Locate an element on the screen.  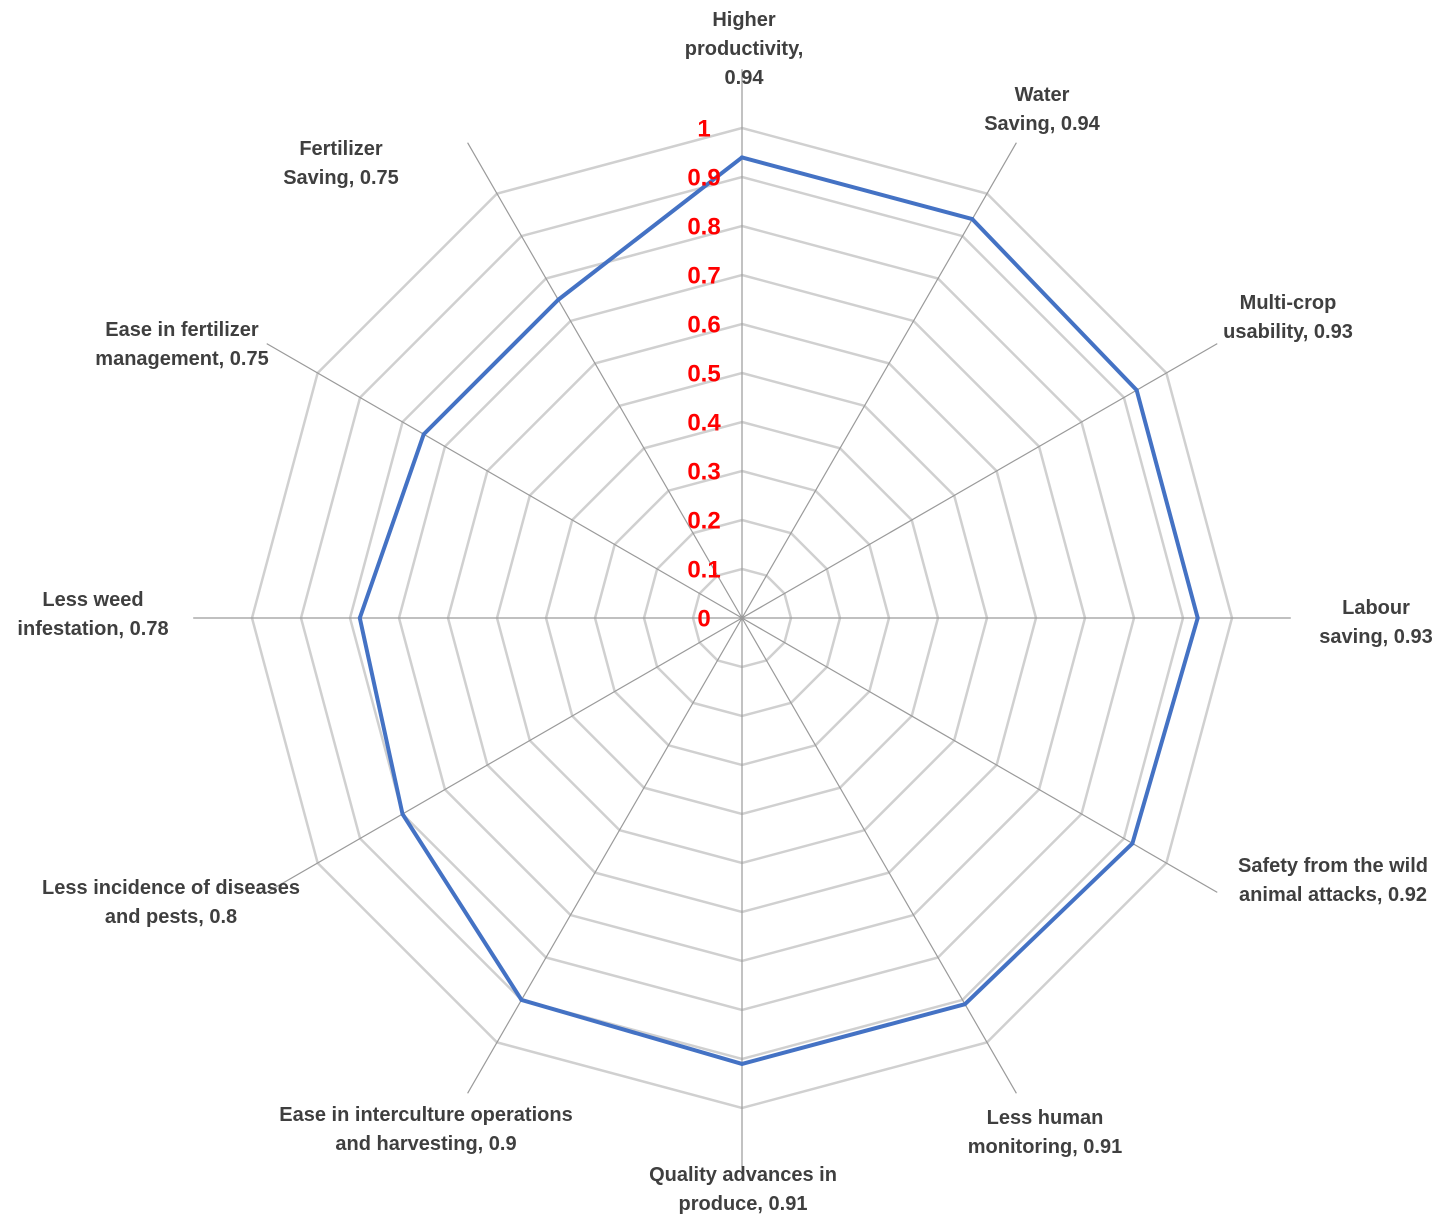
tick-label: 0.3 is located at coordinates (703, 471).